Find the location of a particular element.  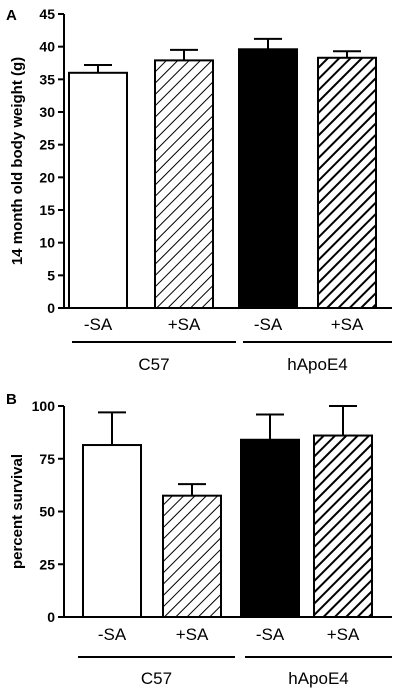

y-tick-label: 40 is located at coordinates (47, 47).